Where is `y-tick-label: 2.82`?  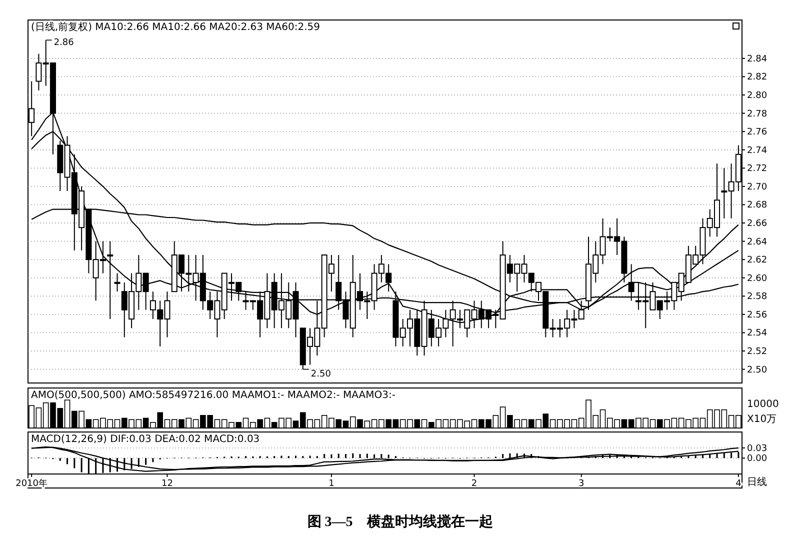 y-tick-label: 2.82 is located at coordinates (757, 77).